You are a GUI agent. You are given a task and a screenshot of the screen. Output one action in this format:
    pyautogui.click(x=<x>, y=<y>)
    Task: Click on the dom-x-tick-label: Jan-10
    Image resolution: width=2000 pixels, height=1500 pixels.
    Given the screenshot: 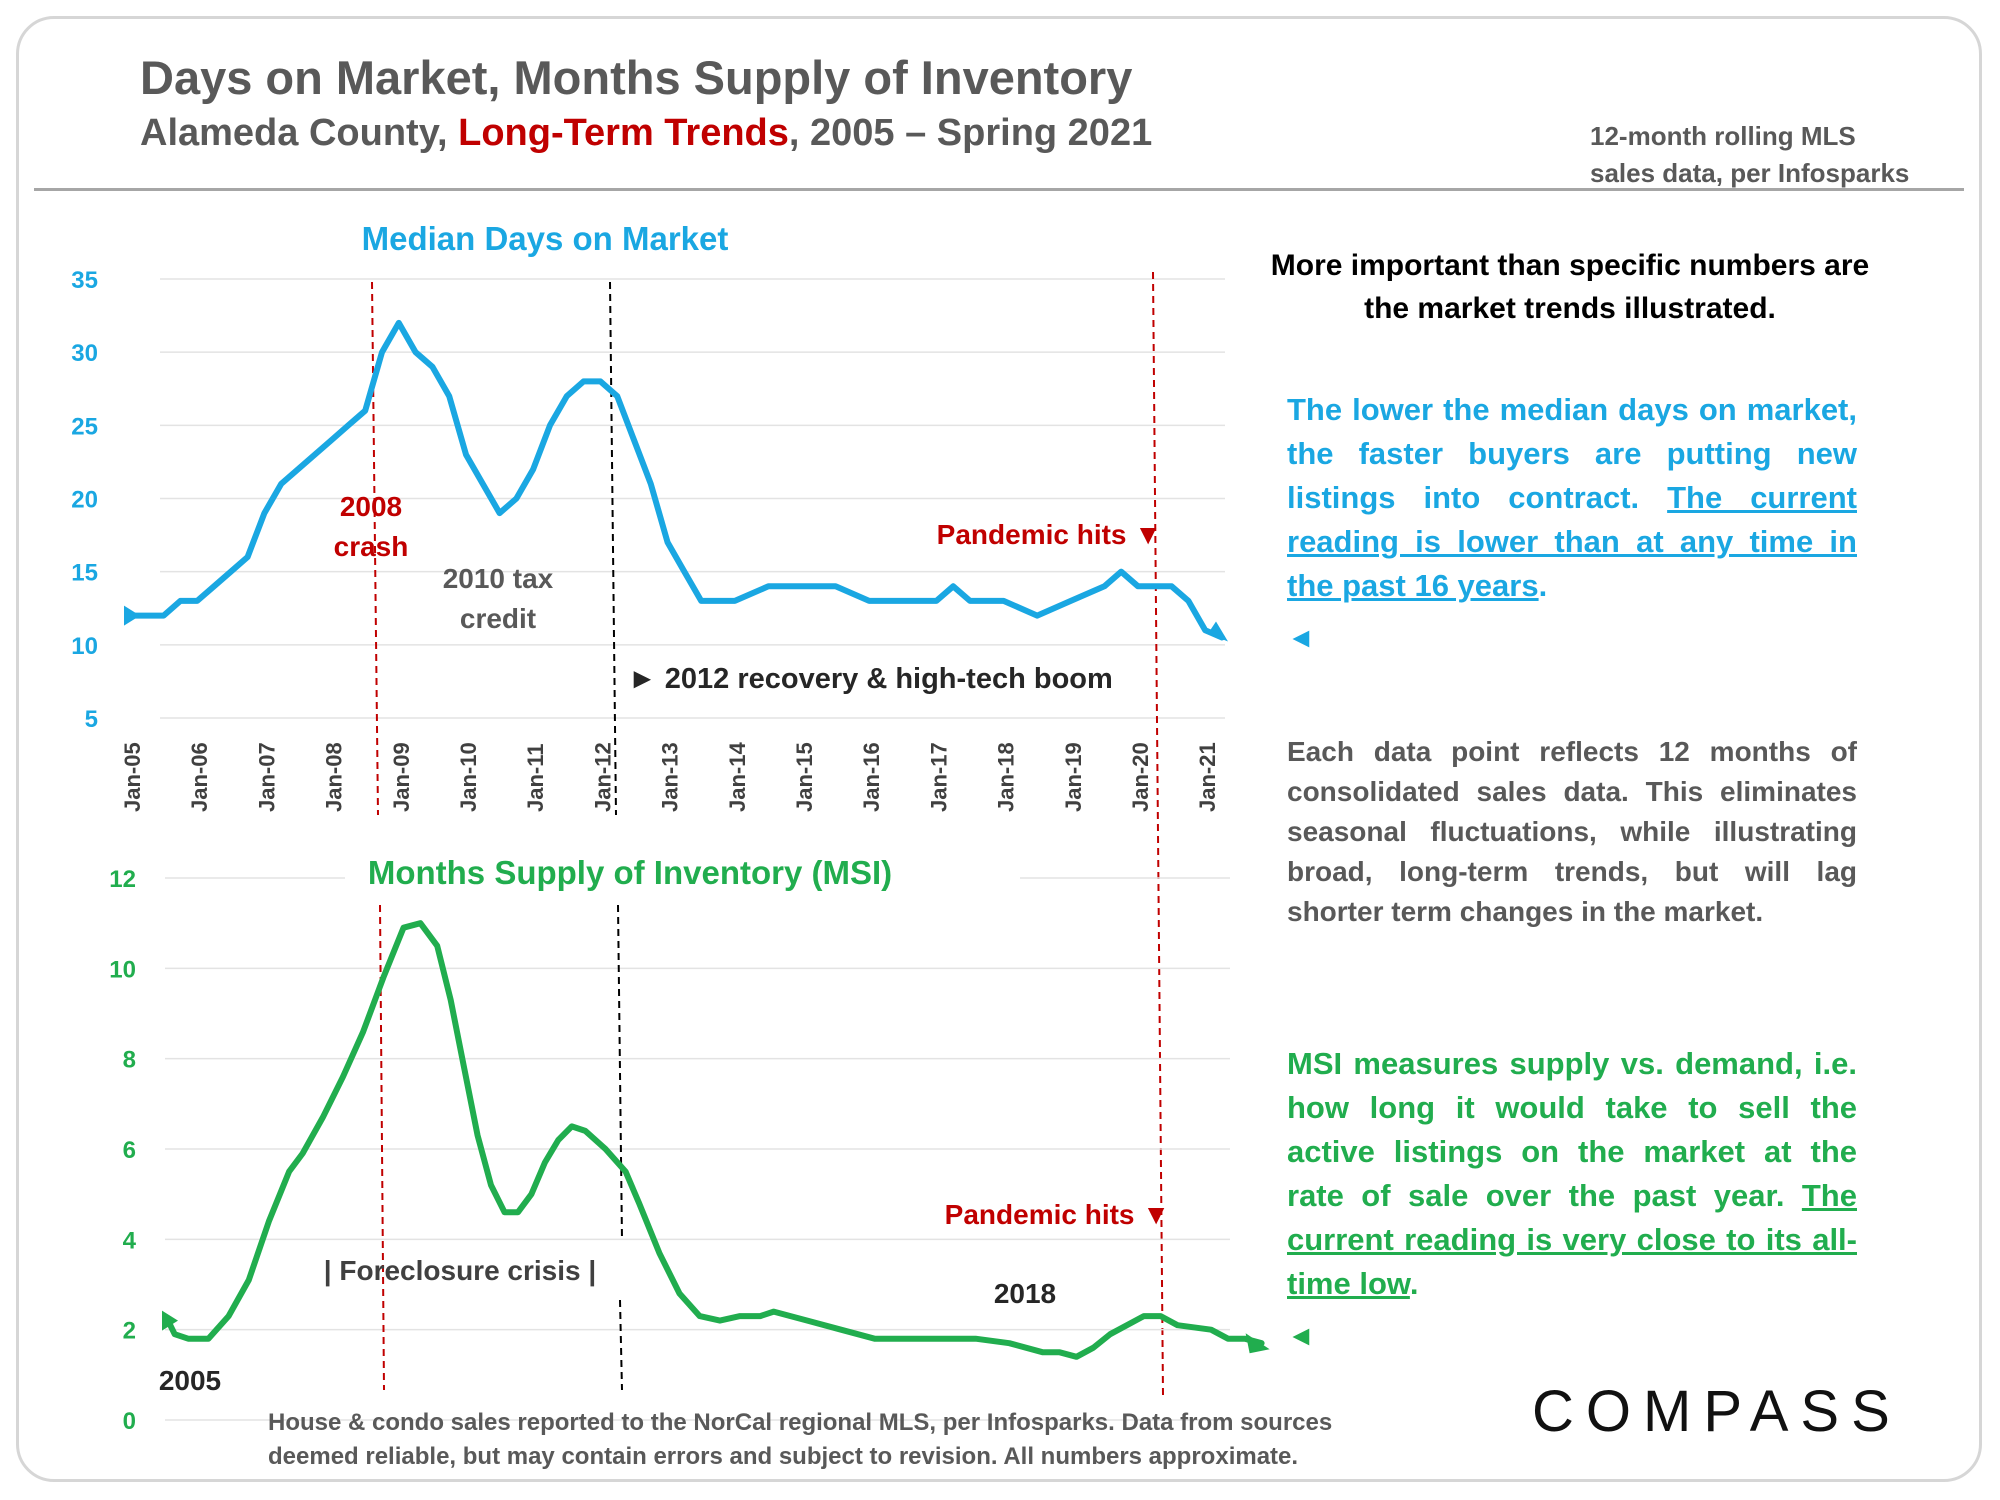 What is the action you would take?
    pyautogui.click(x=468, y=777)
    